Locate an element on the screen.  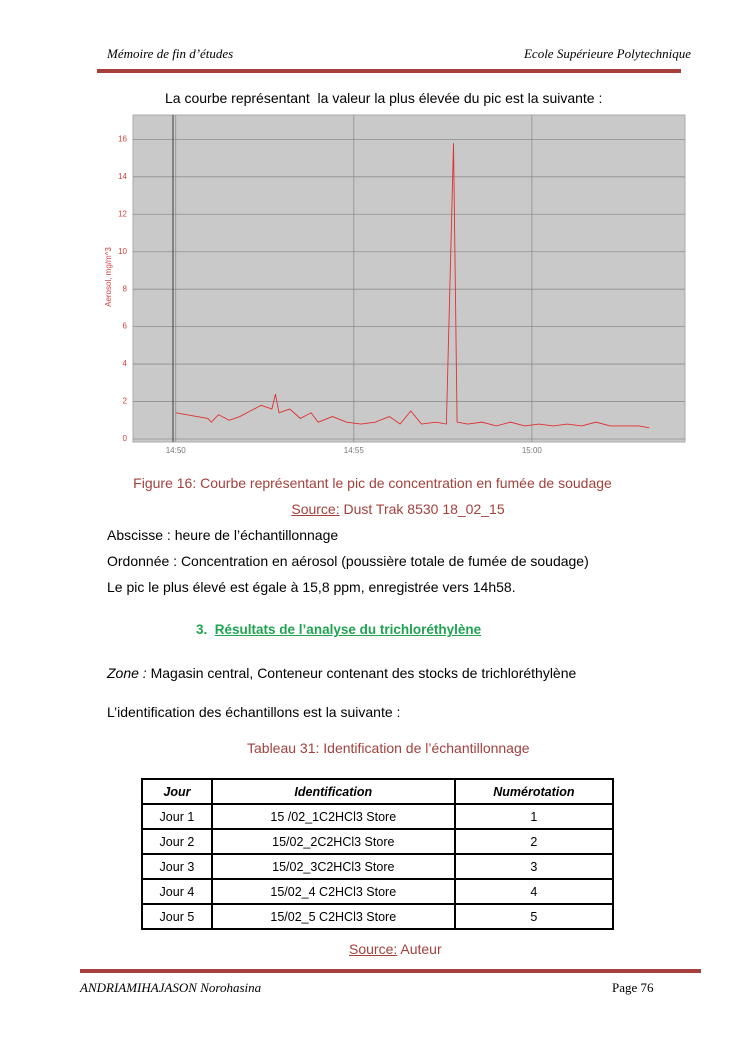
source-text: Auteur is located at coordinates (421, 949).